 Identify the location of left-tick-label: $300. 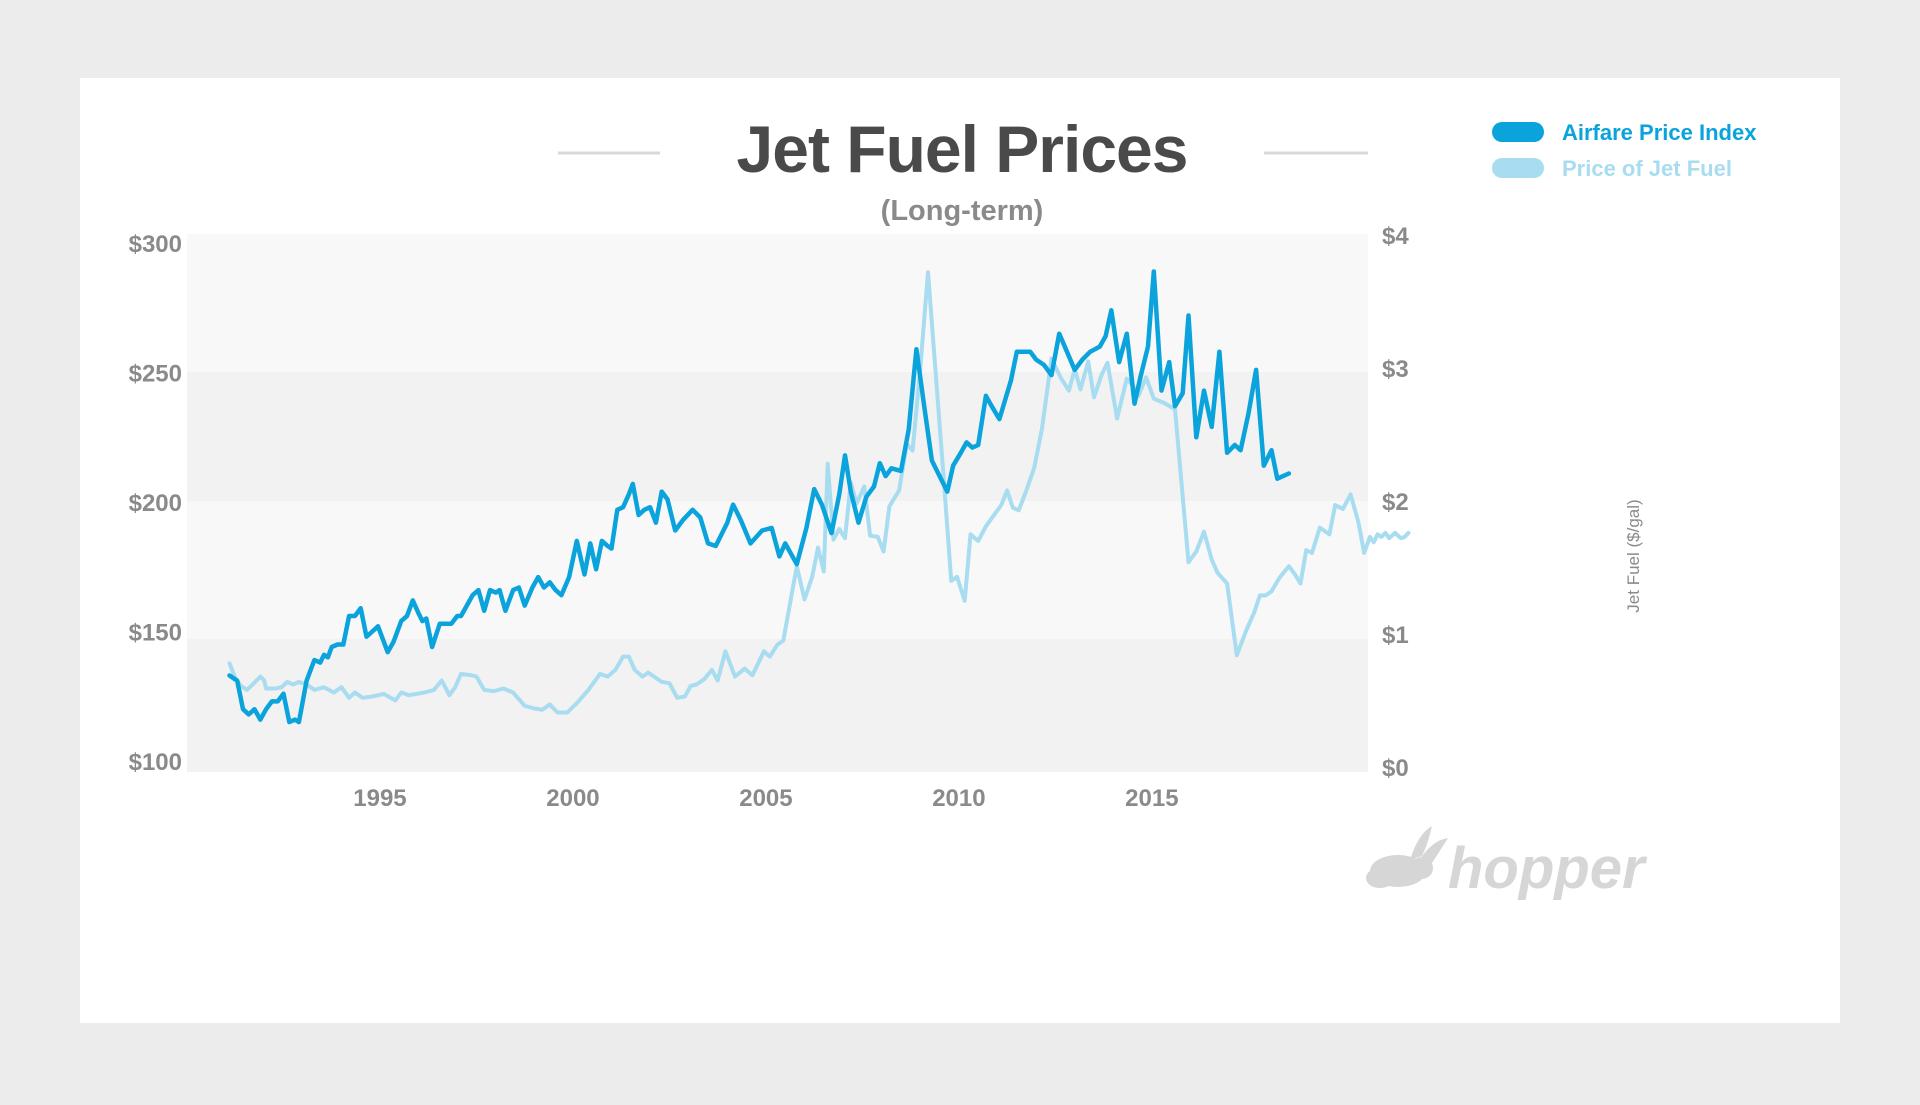
(155, 244).